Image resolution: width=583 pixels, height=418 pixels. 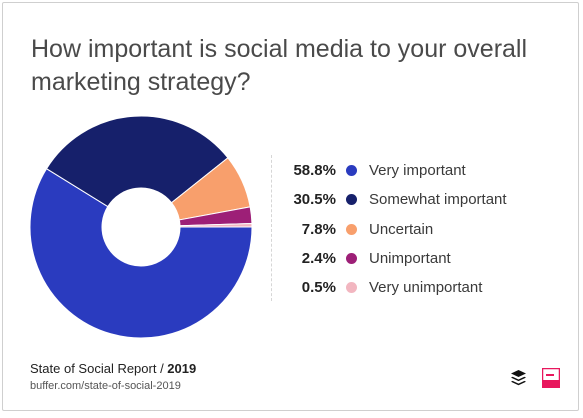 I want to click on layers-logo-icon, so click(x=518, y=378).